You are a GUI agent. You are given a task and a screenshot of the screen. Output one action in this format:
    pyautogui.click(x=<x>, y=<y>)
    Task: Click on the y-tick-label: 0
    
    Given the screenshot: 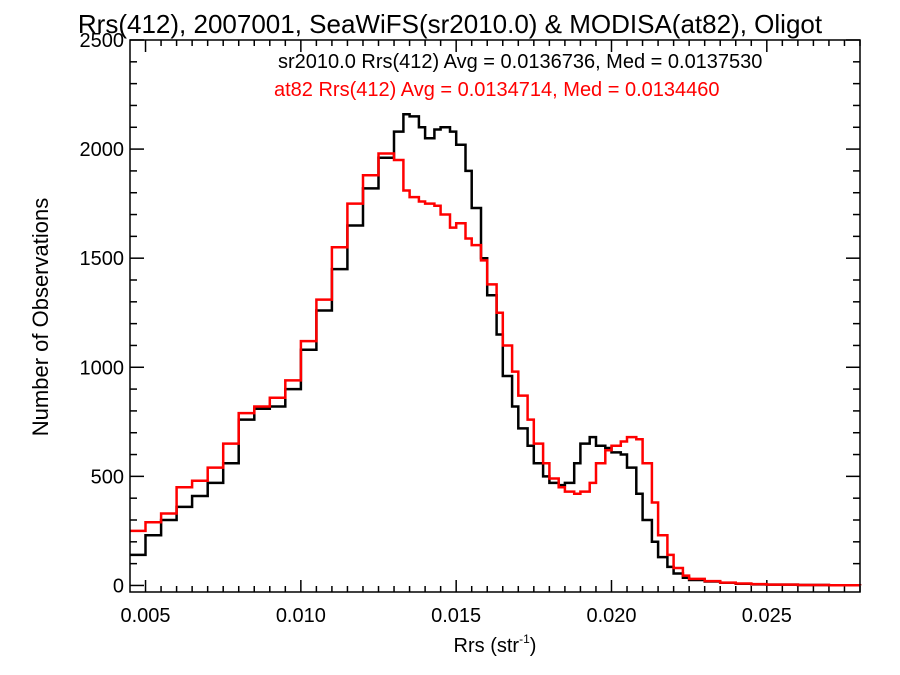 What is the action you would take?
    pyautogui.click(x=118, y=586)
    